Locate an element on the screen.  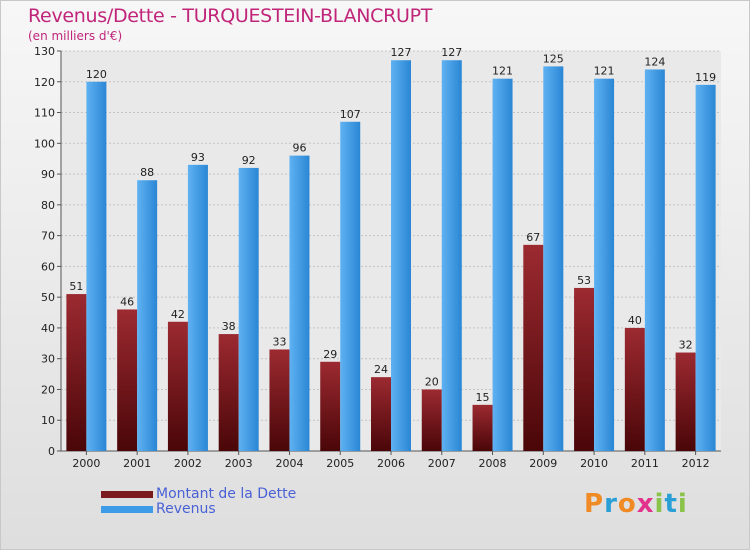
data-label-dette: 24 is located at coordinates (381, 369).